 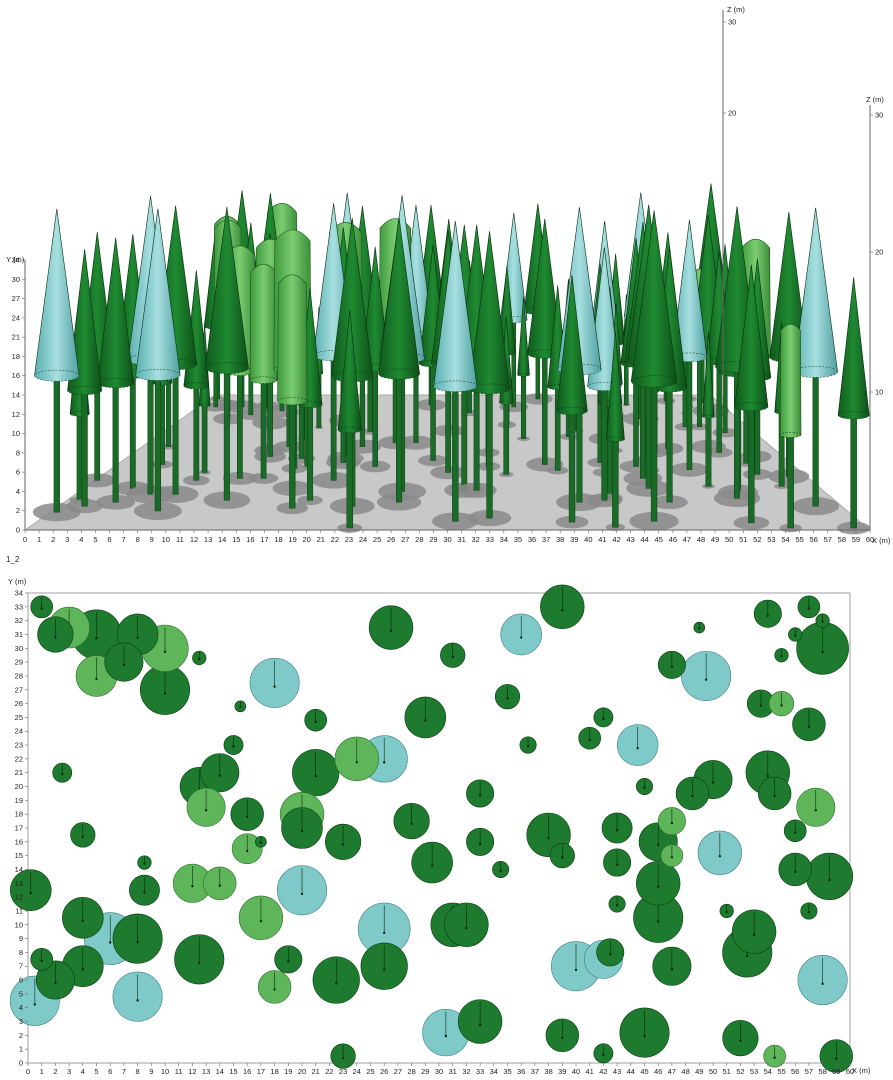 I want to click on x-tick-label: 1, so click(x=42, y=1071).